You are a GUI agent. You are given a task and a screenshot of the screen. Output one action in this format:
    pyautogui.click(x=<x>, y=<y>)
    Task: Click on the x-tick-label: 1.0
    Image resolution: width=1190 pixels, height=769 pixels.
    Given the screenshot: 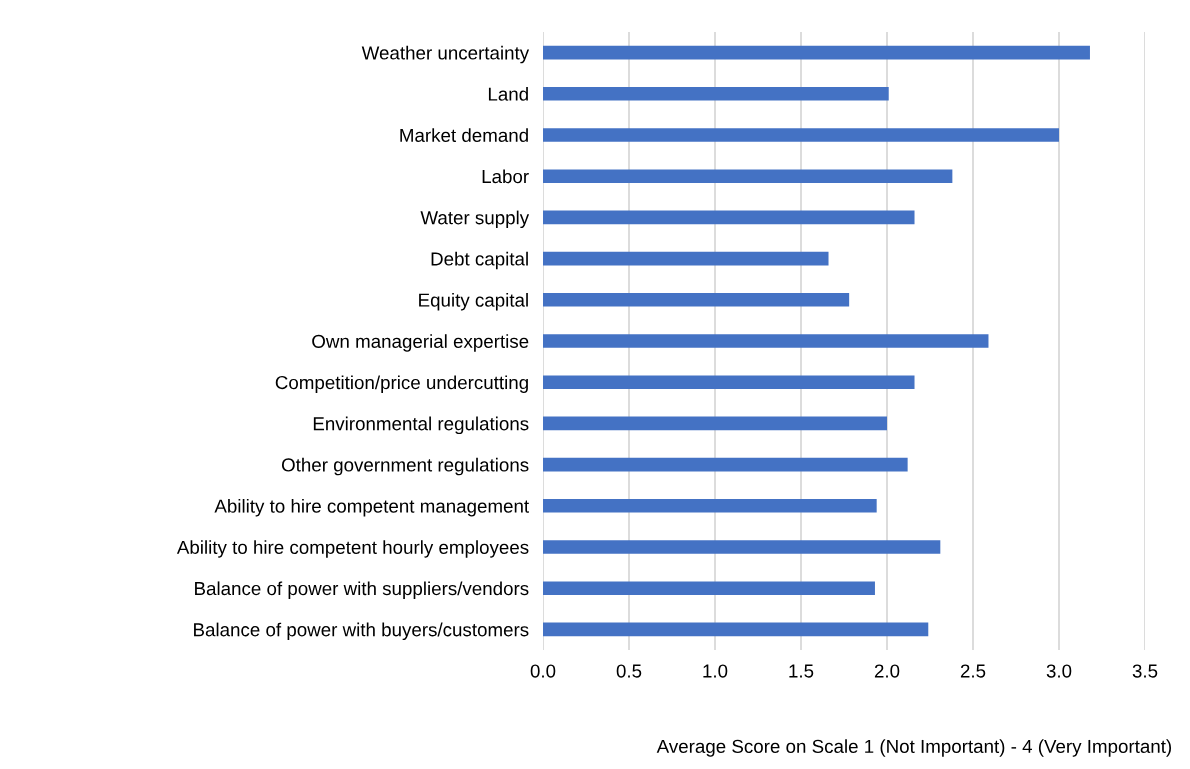 What is the action you would take?
    pyautogui.click(x=715, y=671)
    